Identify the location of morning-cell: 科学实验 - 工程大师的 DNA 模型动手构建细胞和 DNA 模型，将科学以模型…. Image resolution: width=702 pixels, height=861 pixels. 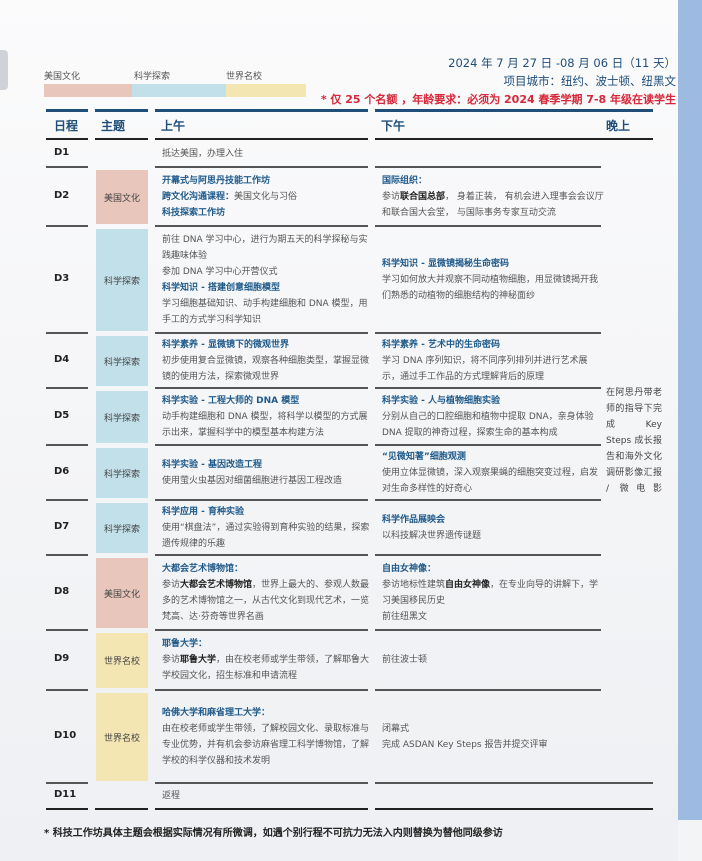
(266, 416).